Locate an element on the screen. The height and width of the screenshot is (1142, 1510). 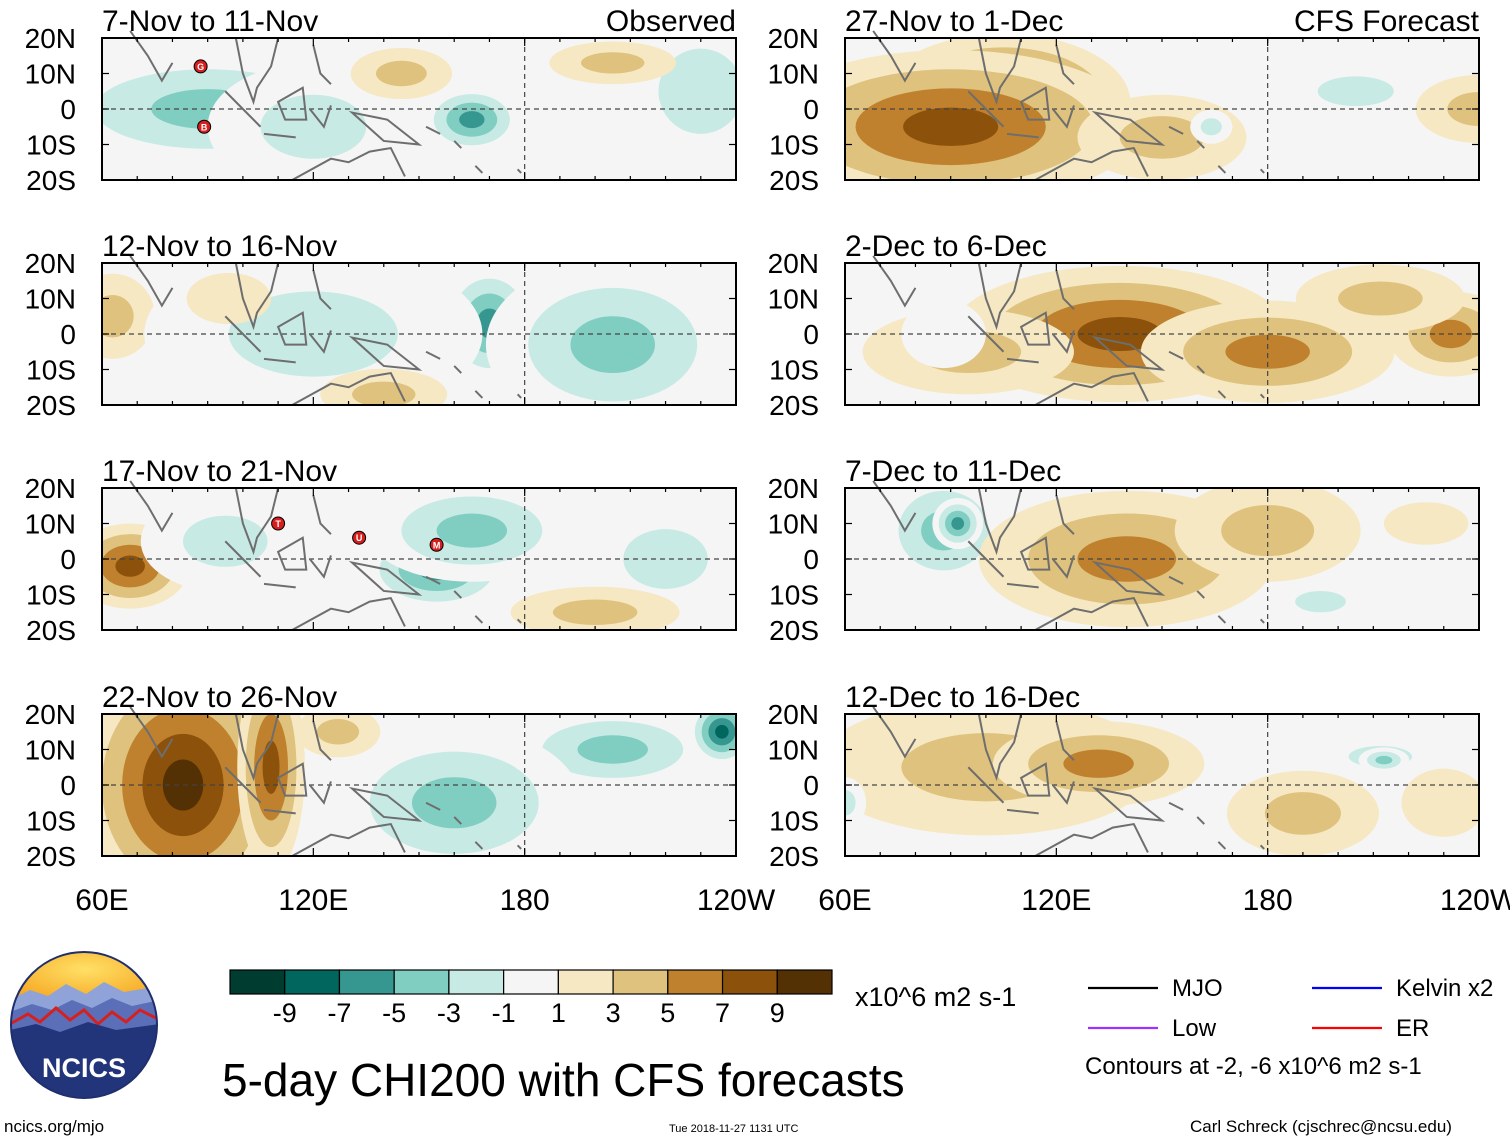
x-tick-label: 120E is located at coordinates (313, 900).